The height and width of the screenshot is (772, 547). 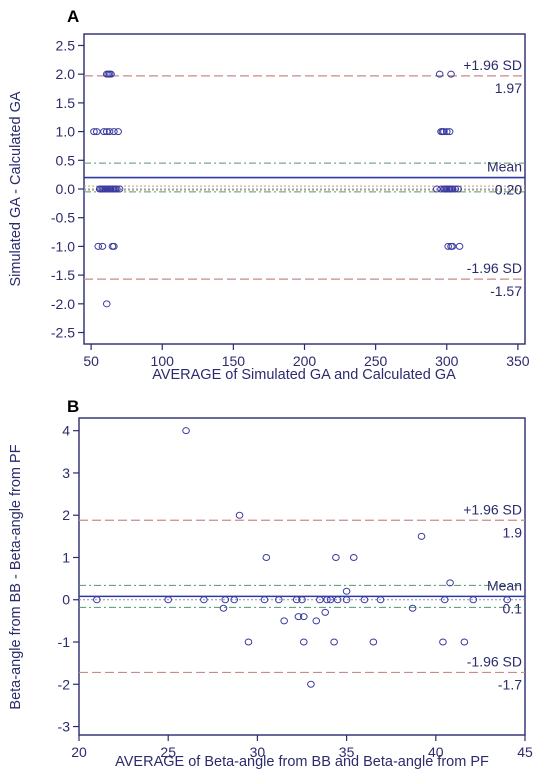 What do you see at coordinates (63, 304) in the screenshot?
I see `y-tick-label: -2.0` at bounding box center [63, 304].